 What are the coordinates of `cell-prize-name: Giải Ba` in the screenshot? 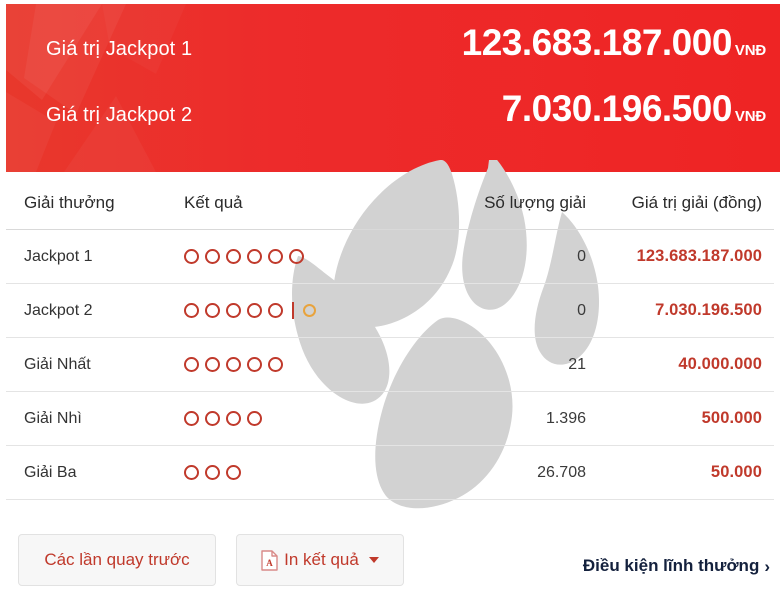 It's located at (50, 472).